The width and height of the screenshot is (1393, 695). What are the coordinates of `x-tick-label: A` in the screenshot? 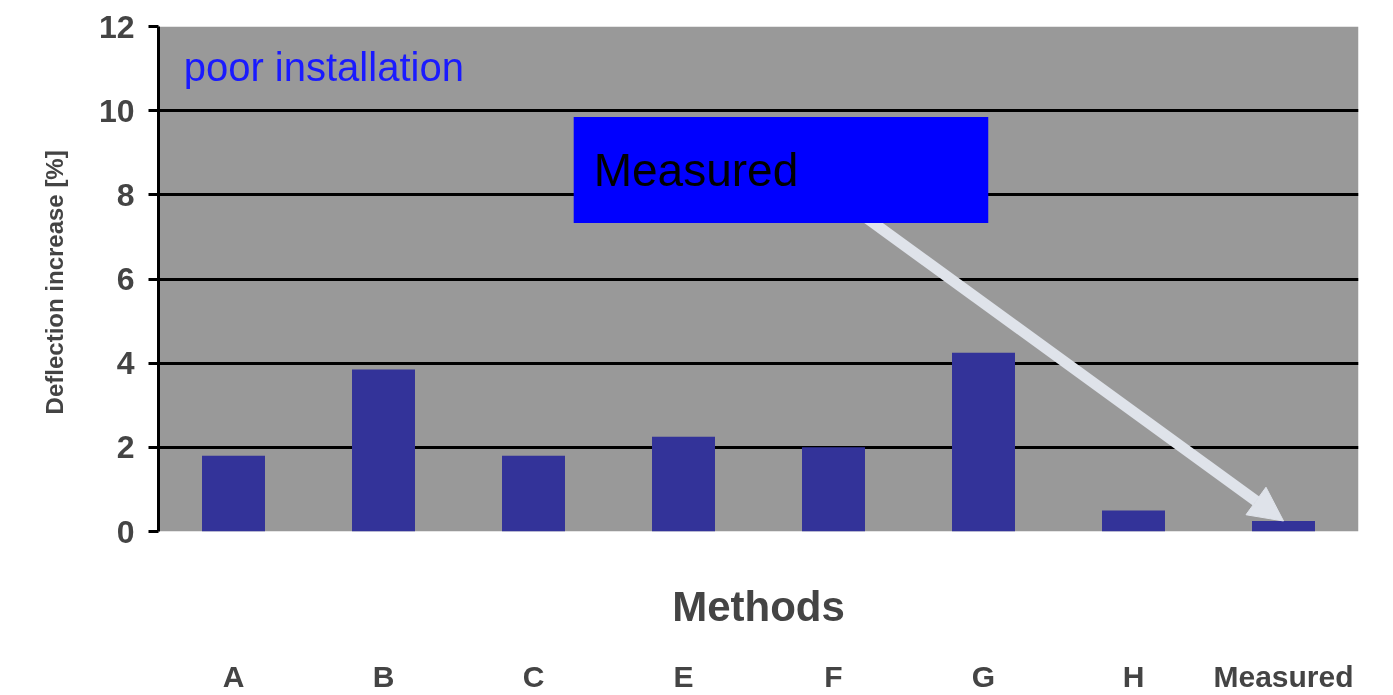 It's located at (233, 676).